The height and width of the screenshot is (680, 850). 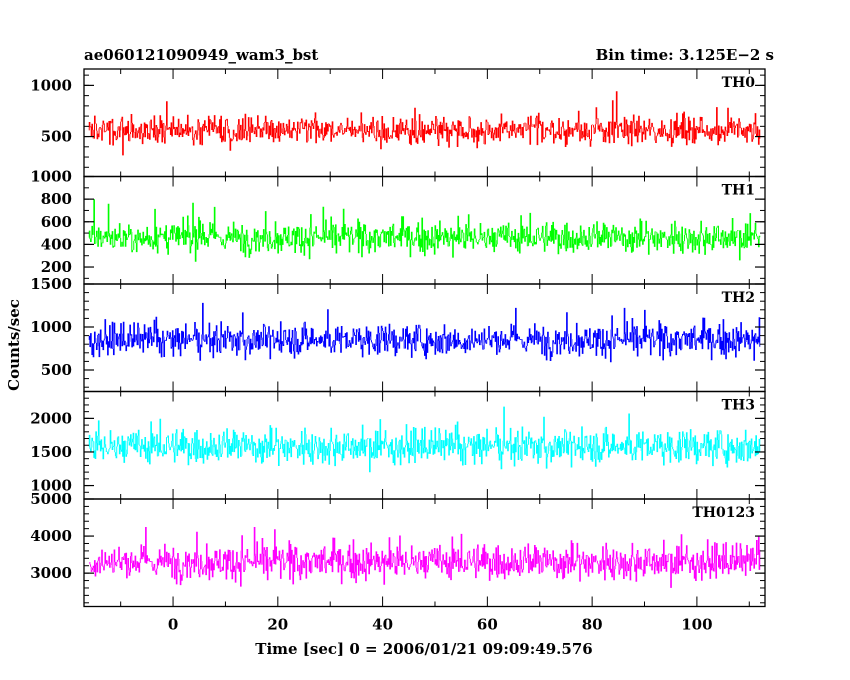 I want to click on x-axis-label: Time [sec] 0 = 2006/01/21 09:09:49.576, so click(x=423, y=649).